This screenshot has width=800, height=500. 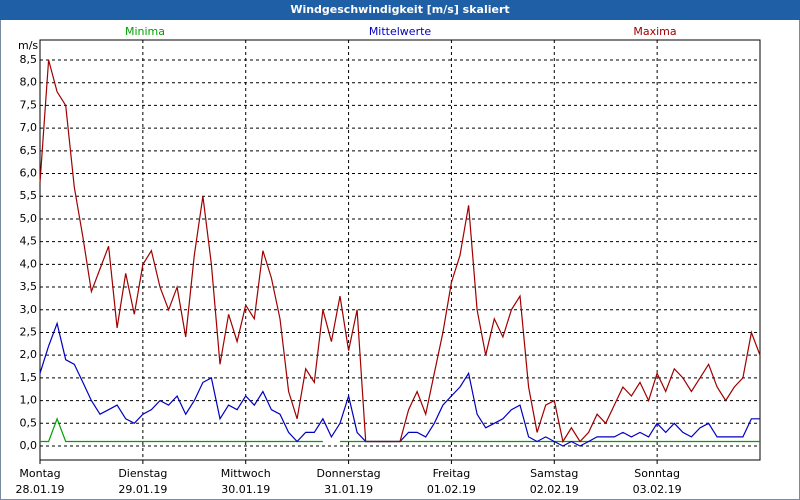 I want to click on y-tick-label: 3,5, so click(x=29, y=286).